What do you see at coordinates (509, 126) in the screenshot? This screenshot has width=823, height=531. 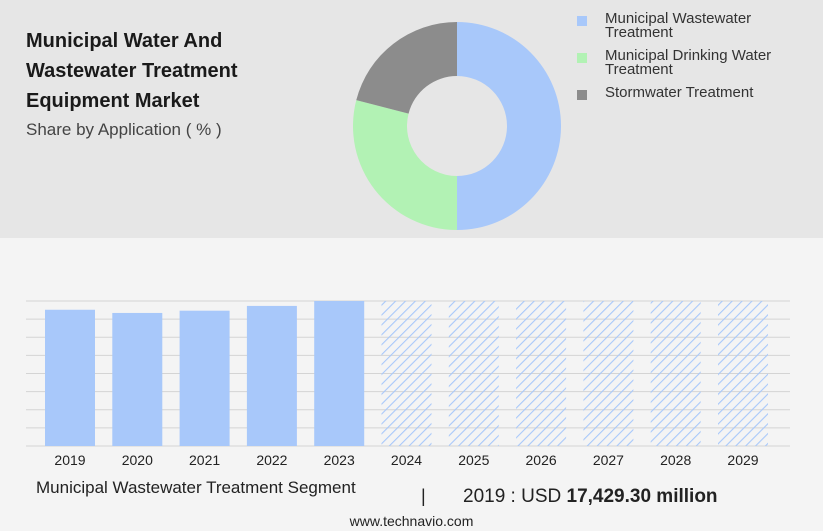 I see `donut-slice-municipal-wastewater-treatment` at bounding box center [509, 126].